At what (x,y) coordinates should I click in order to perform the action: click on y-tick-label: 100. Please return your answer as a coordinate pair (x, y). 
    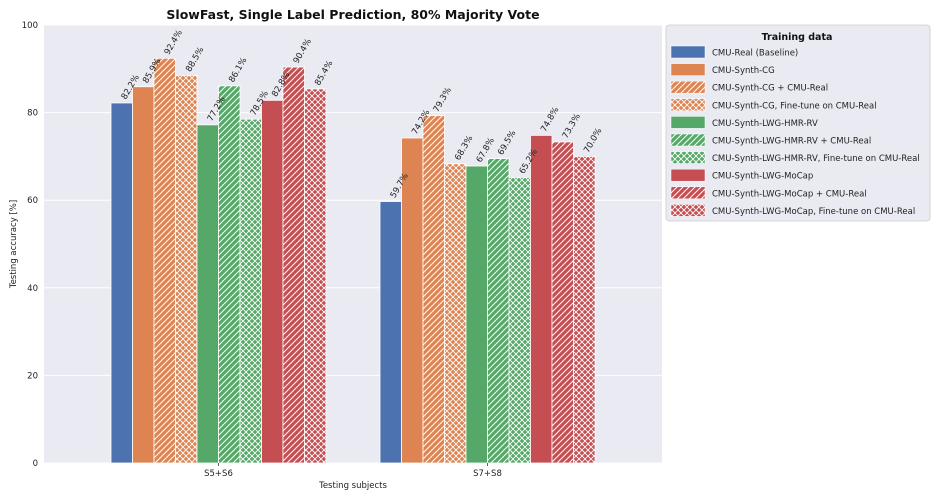
    Looking at the image, I should click on (30, 26).